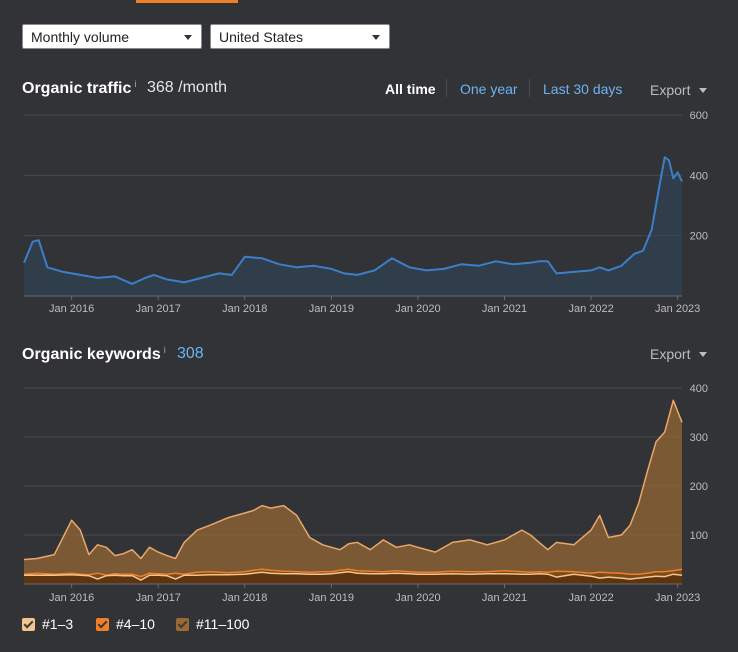 The height and width of the screenshot is (652, 738). I want to click on organic-keywords-title: Organic keywords i, so click(94, 354).